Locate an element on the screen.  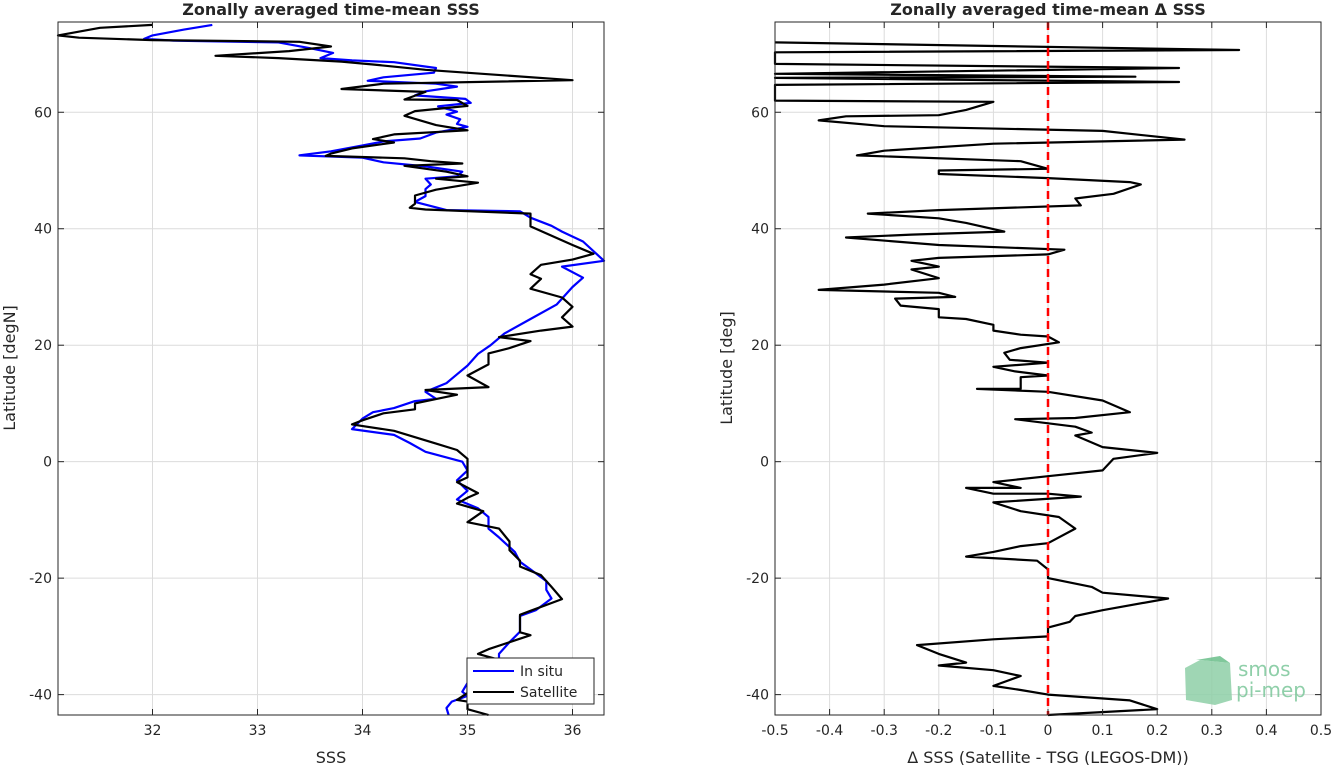
y-axis-label: Latitude [deg] is located at coordinates (726, 368).